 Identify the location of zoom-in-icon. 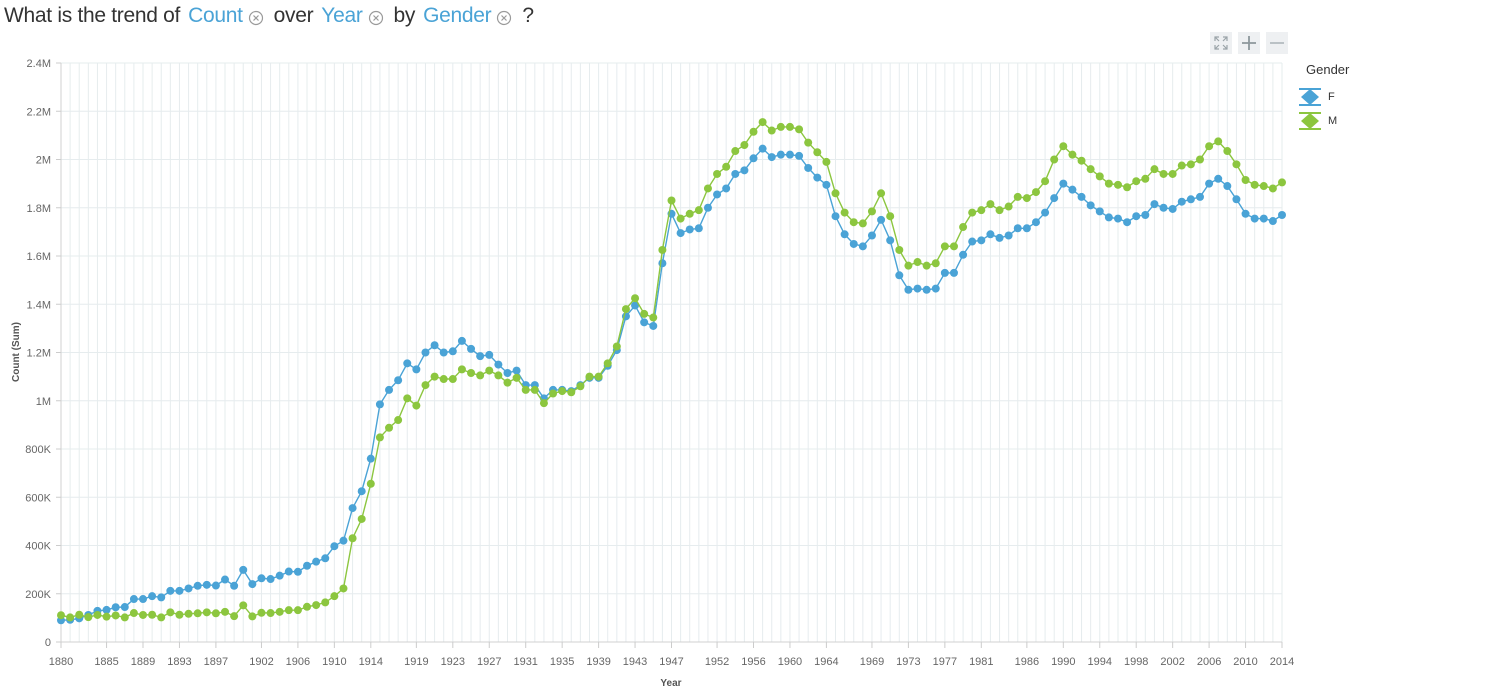
(1249, 43).